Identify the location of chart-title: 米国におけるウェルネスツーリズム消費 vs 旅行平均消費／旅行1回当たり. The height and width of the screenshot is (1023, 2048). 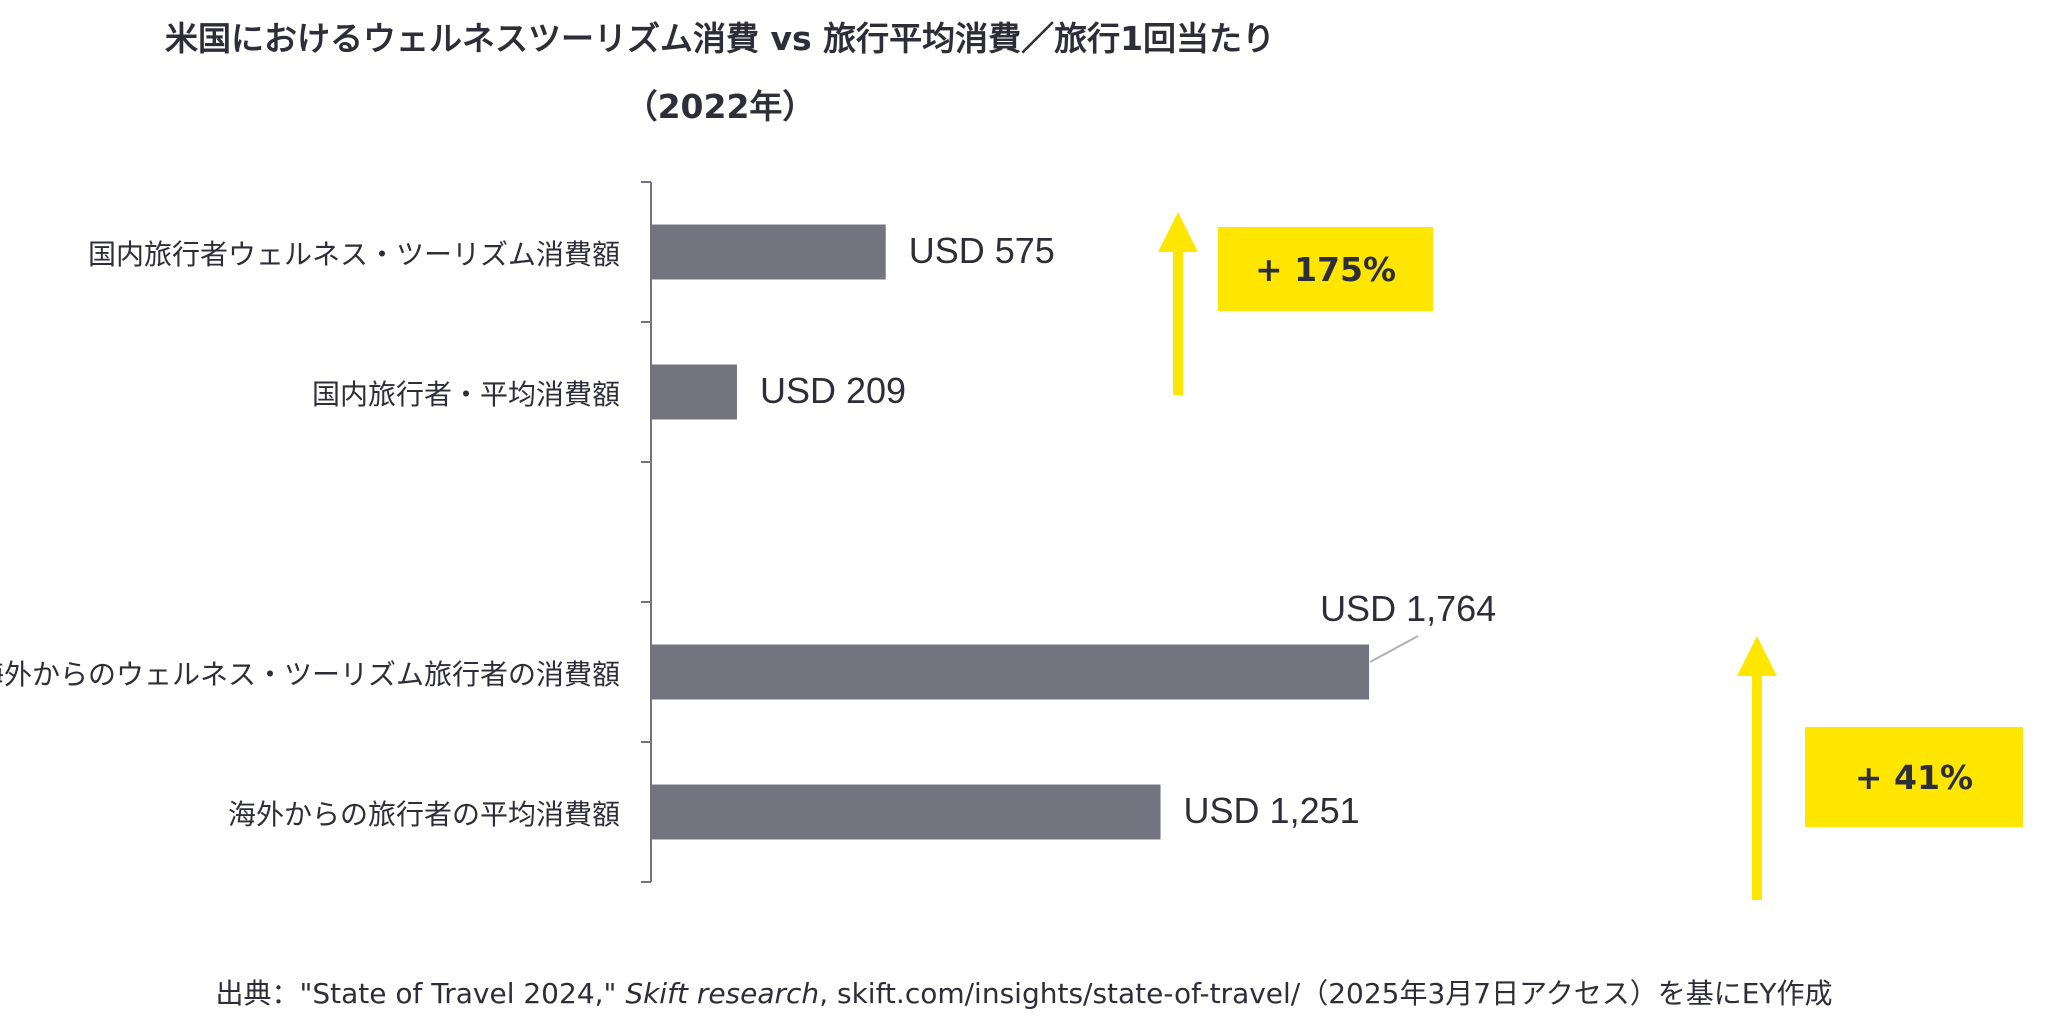
(720, 38).